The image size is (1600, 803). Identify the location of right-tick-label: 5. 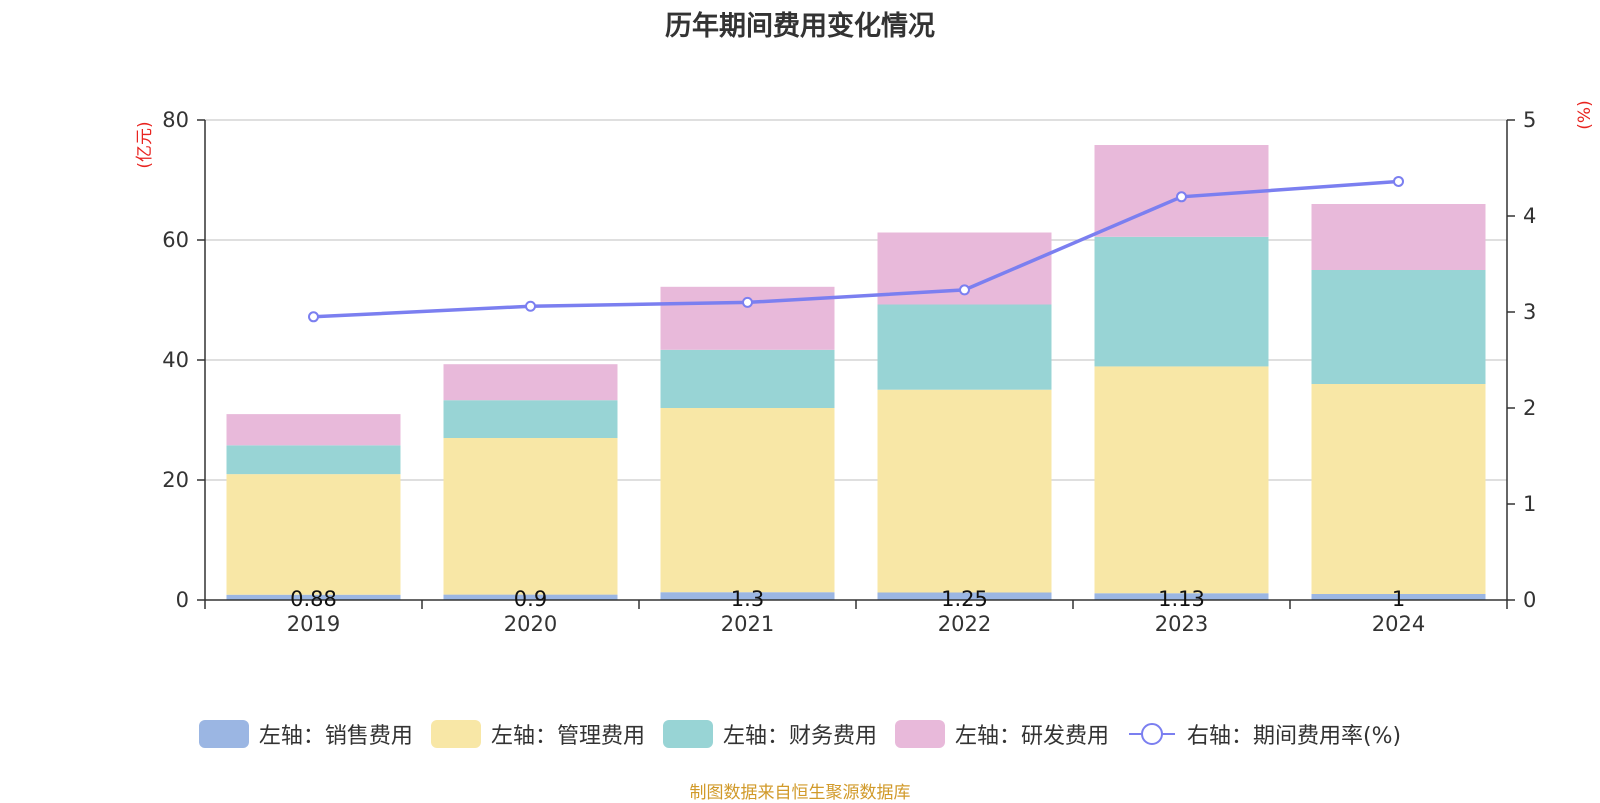
(1529, 120).